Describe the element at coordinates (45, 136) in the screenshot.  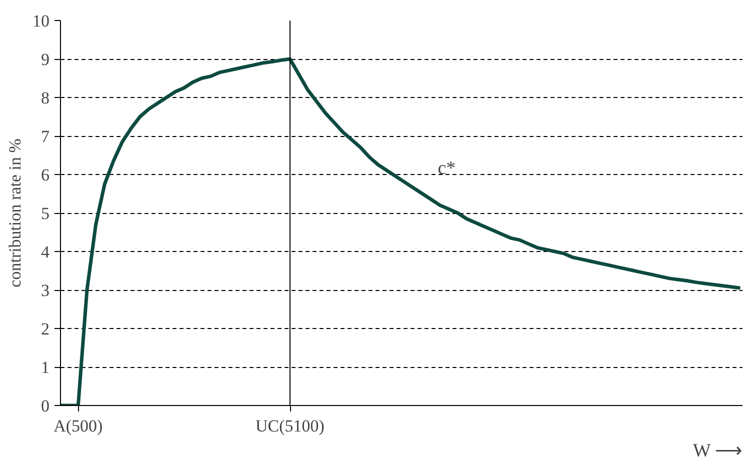
I see `y-tick-label: 7` at that location.